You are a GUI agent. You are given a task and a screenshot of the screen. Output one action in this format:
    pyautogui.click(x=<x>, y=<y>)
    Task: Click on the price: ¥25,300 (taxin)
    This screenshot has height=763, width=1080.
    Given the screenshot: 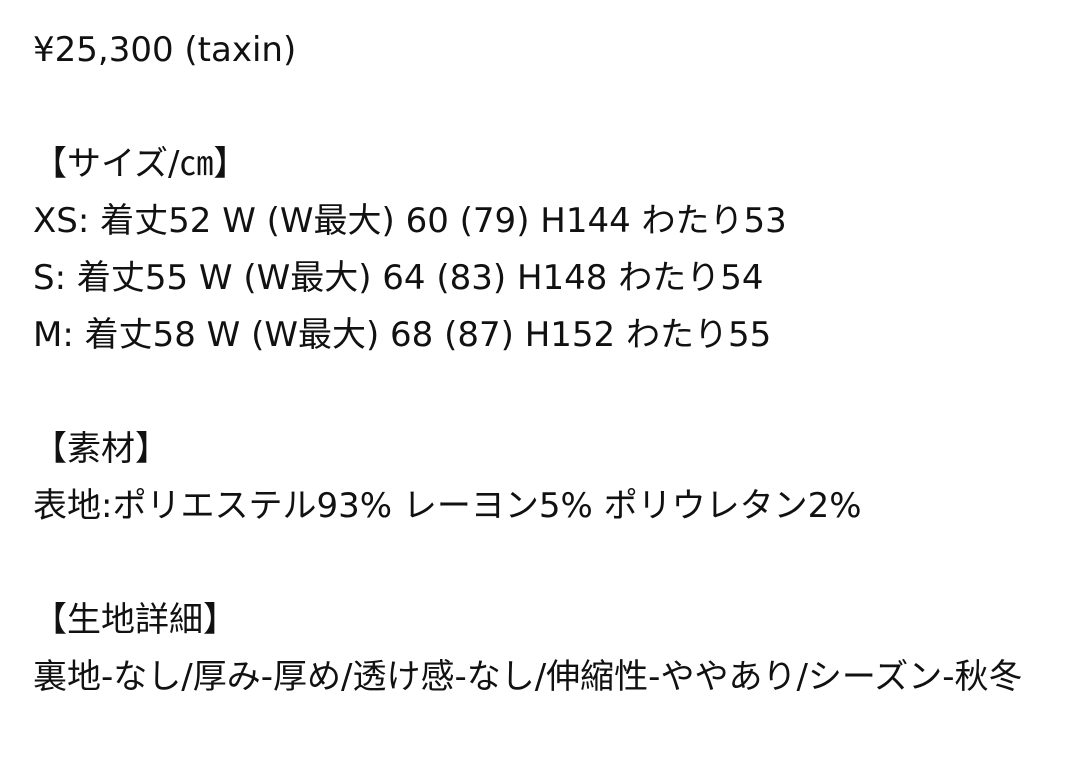 What is the action you would take?
    pyautogui.click(x=165, y=50)
    